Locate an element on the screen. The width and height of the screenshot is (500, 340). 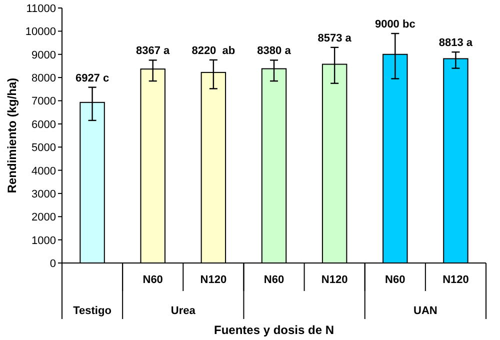
y-tick-label: 8000 is located at coordinates (44, 78).